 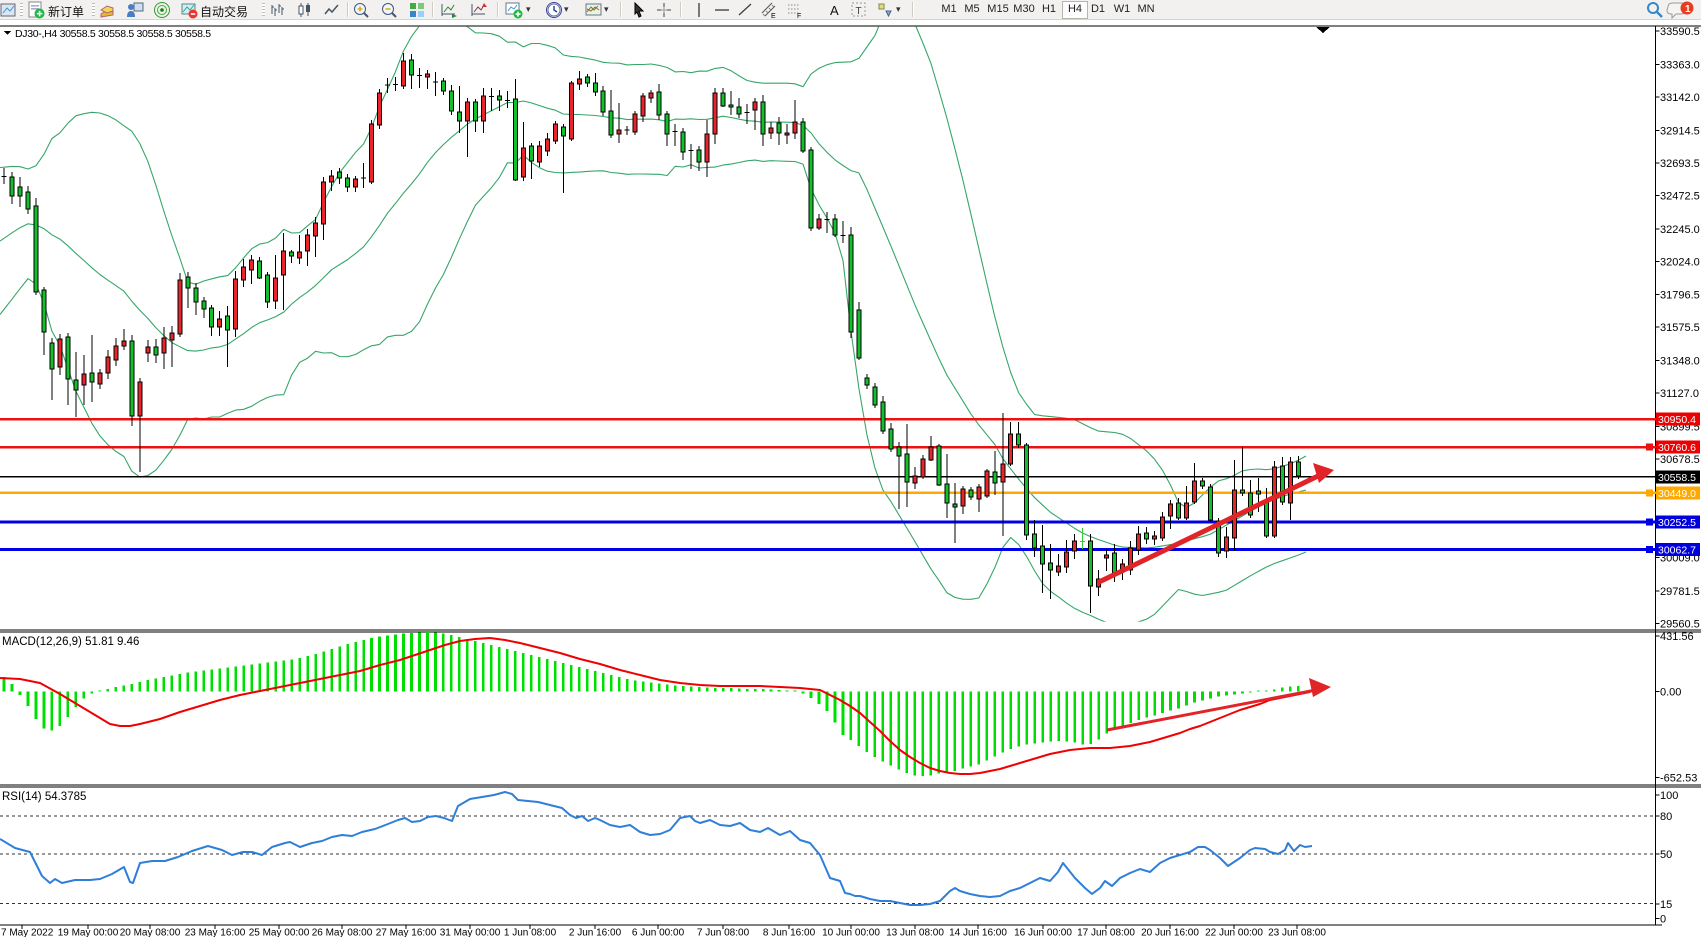 I want to click on svg-text: 20 May 08:00, so click(x=150, y=932).